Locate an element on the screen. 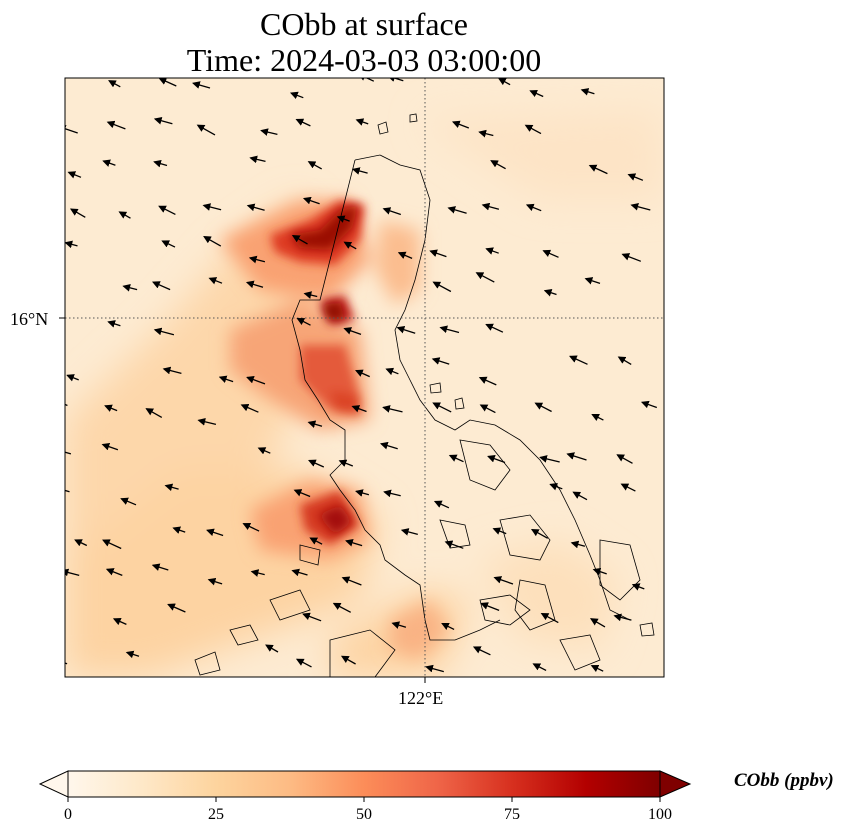  colorbar is located at coordinates (365, 786).